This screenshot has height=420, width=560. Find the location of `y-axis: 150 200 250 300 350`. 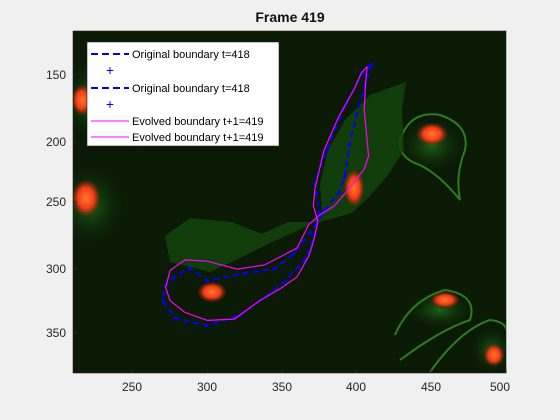

y-axis: 150 200 250 300 350 is located at coordinates (61, 204).